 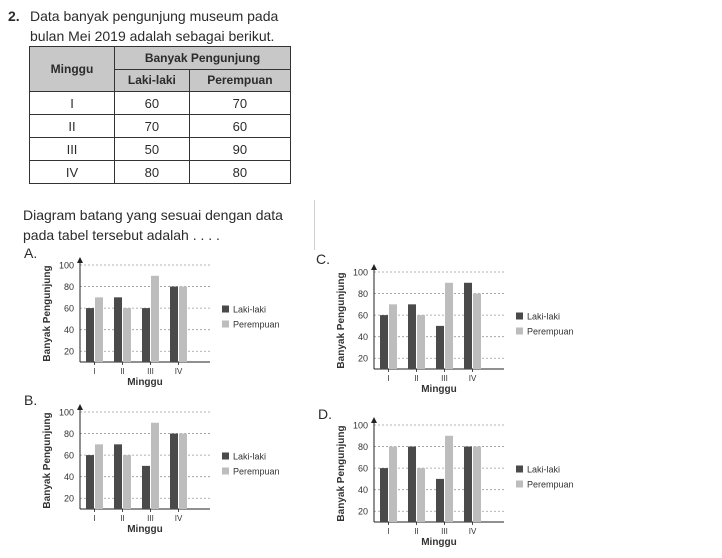 I want to click on option-d-label: D., so click(x=325, y=414).